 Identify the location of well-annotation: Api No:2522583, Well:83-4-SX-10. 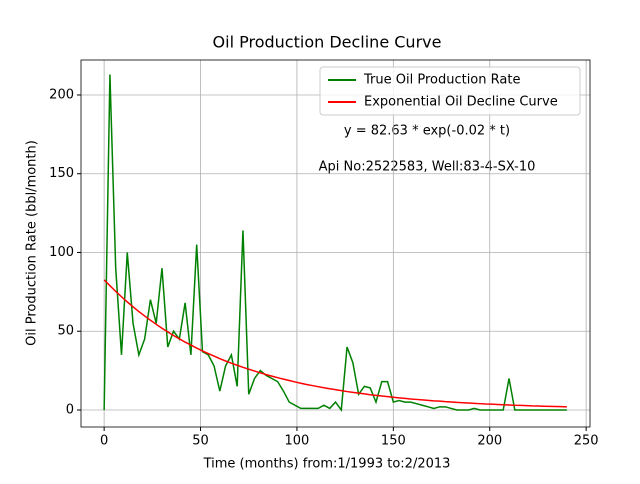
(427, 167).